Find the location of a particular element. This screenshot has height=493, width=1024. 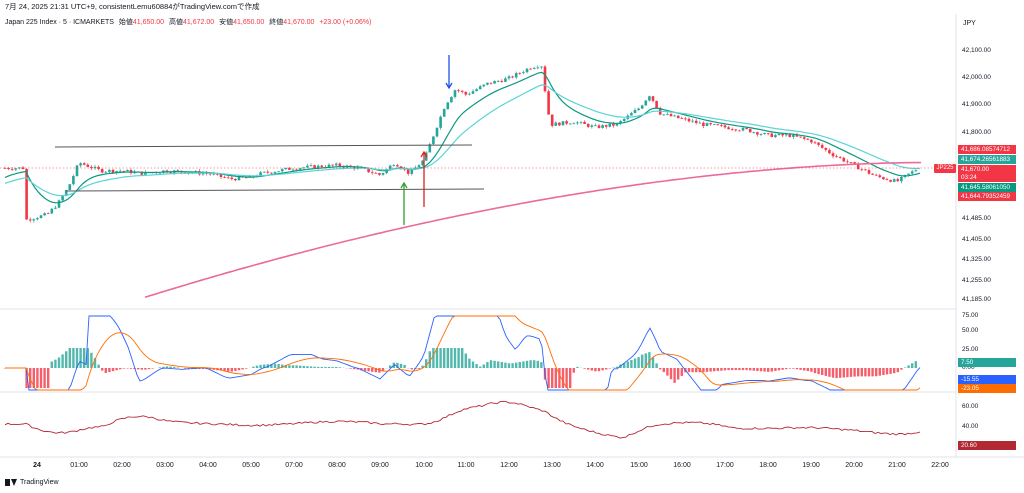

price-axis-label: 42,100.00 is located at coordinates (976, 50).